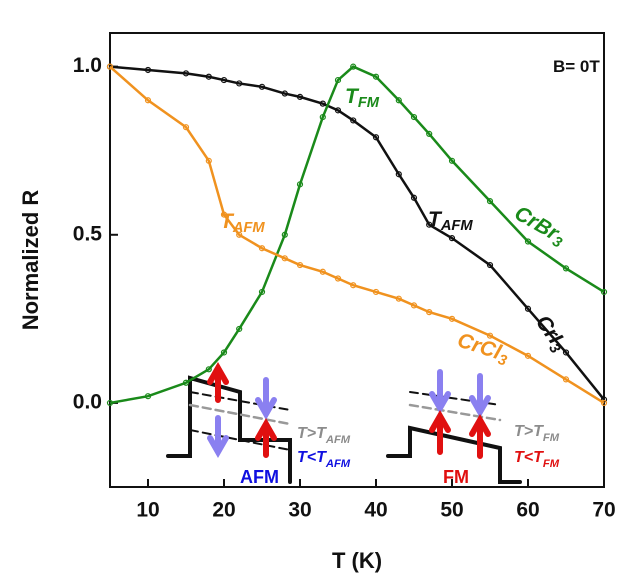  I want to click on annotation: B= 0T, so click(576, 66).